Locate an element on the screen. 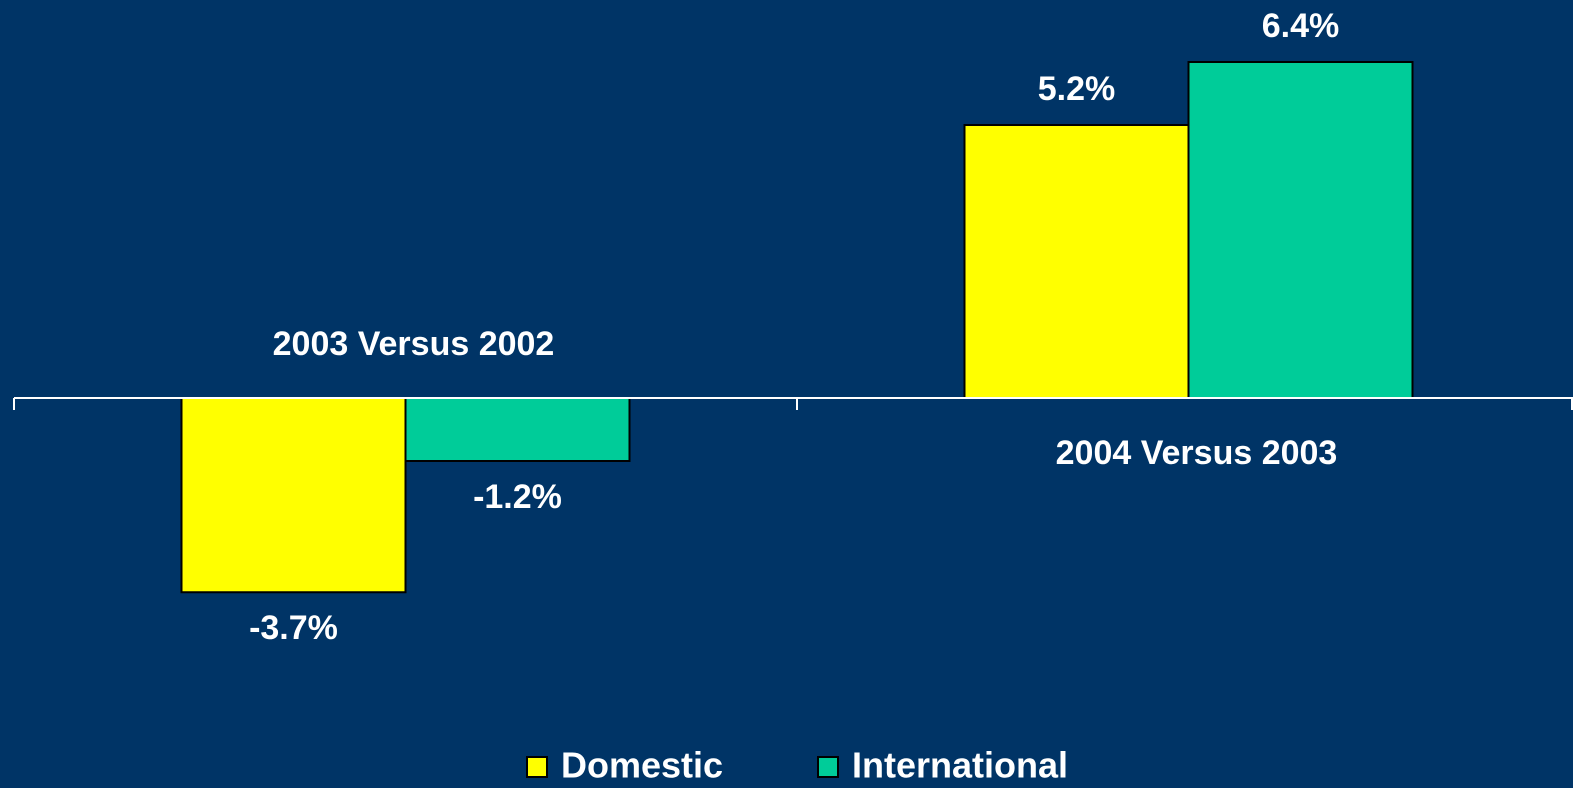  category-label: 2004 Versus 2003 is located at coordinates (1197, 453).